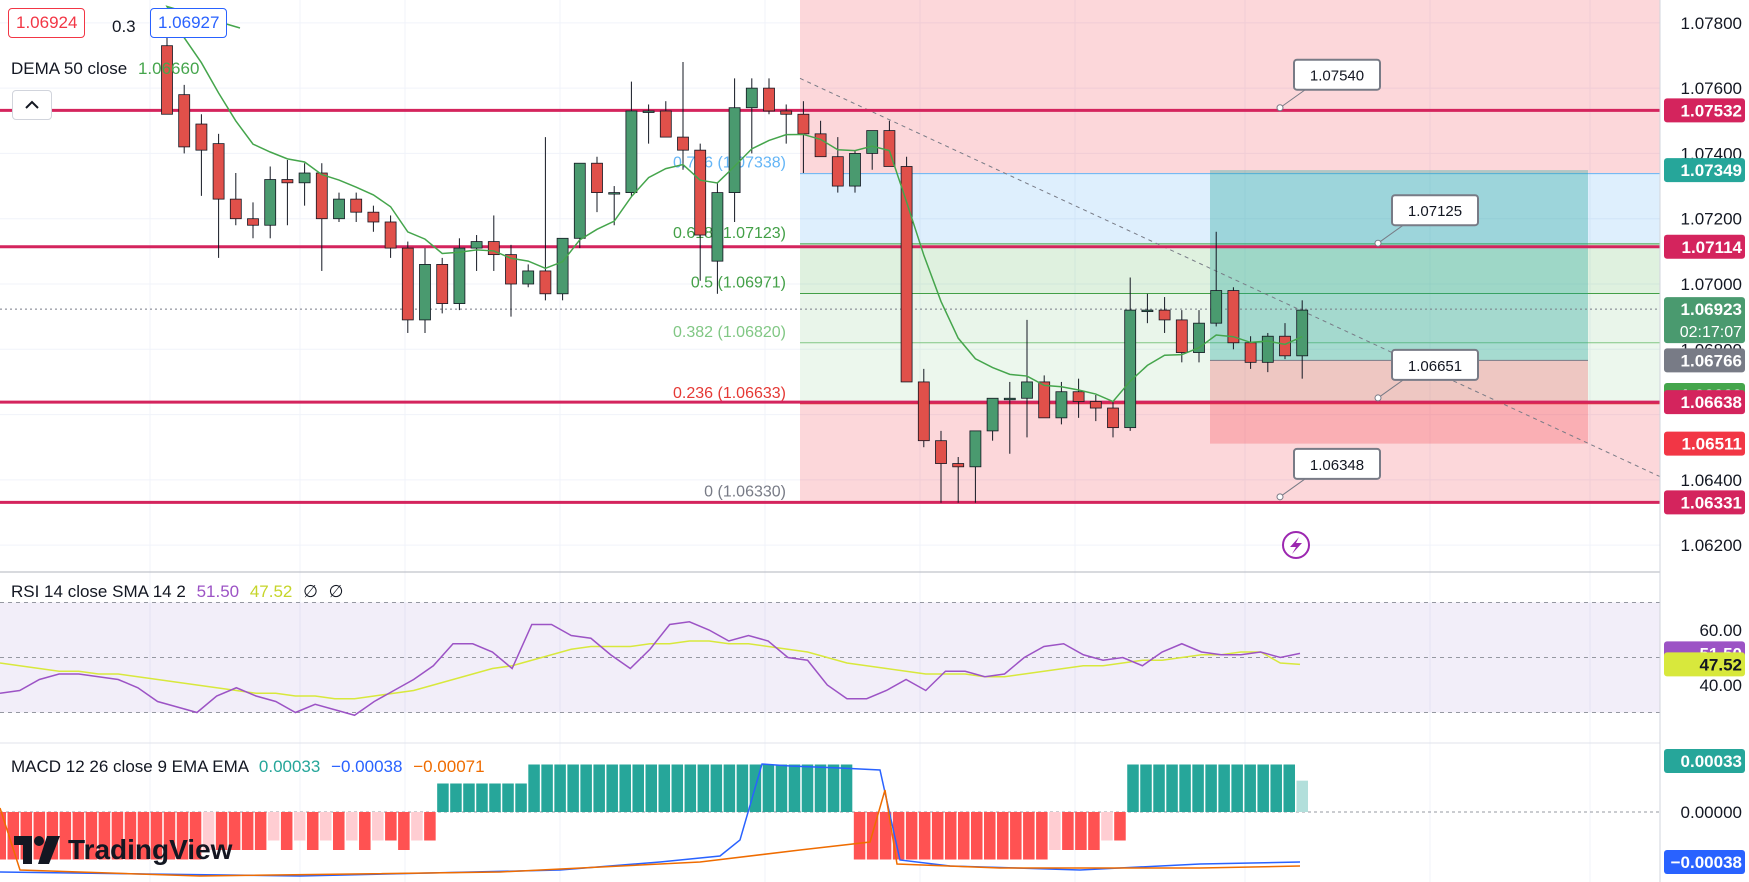  What do you see at coordinates (168, 68) in the screenshot?
I see `dema-legend-value: 1.06660` at bounding box center [168, 68].